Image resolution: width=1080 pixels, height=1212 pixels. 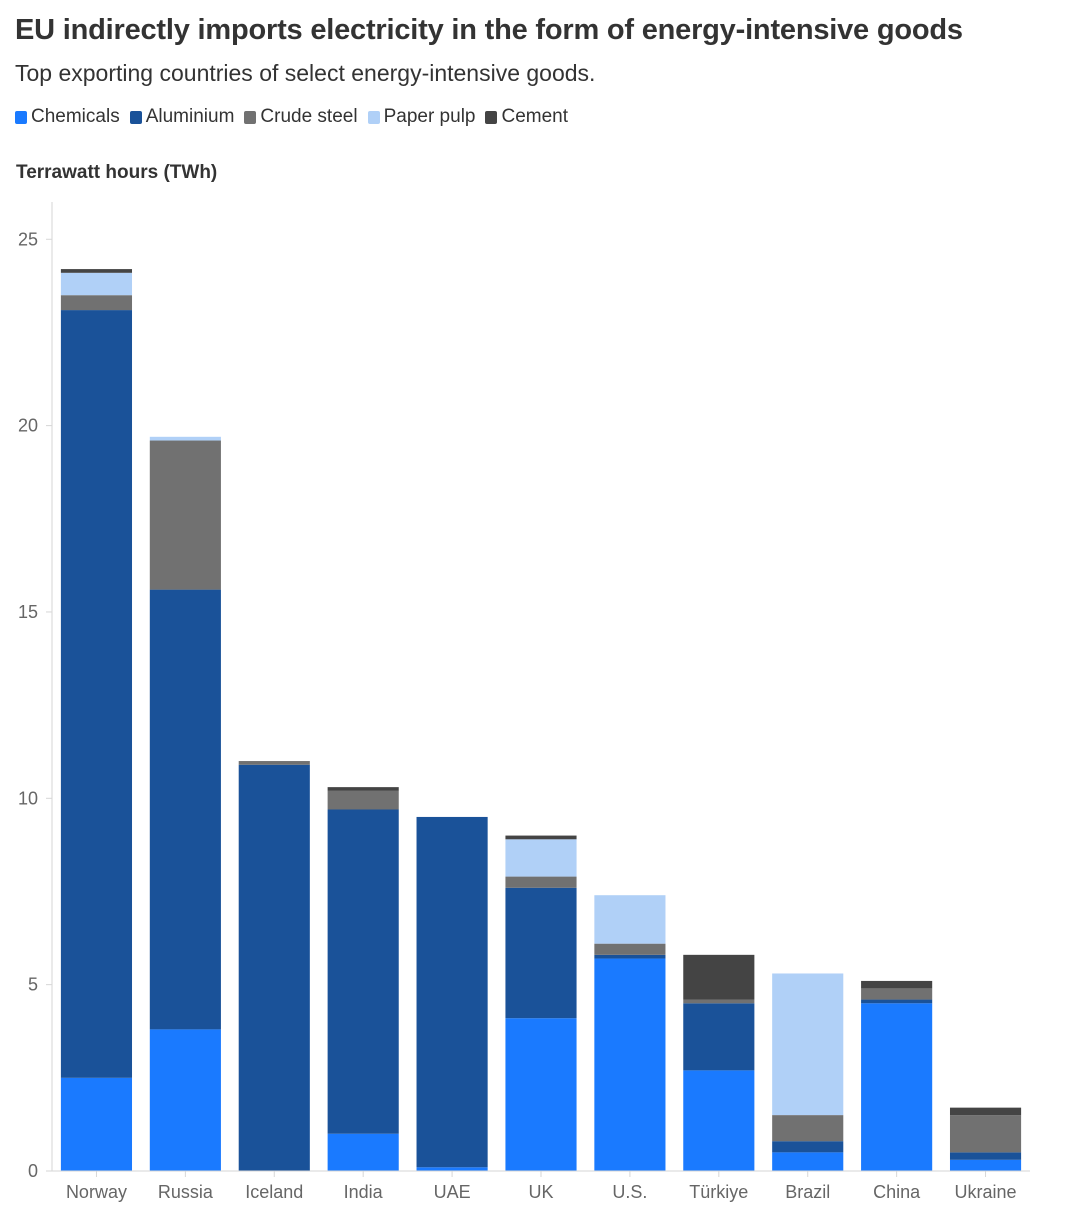 What do you see at coordinates (185, 809) in the screenshot?
I see `bar-russia-aluminium` at bounding box center [185, 809].